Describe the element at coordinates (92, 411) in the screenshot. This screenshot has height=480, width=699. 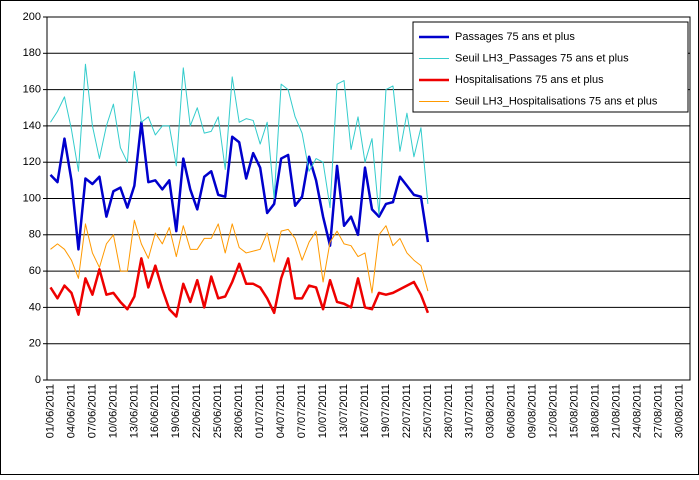
I see `x-tick-label: 07/06/2011` at that location.